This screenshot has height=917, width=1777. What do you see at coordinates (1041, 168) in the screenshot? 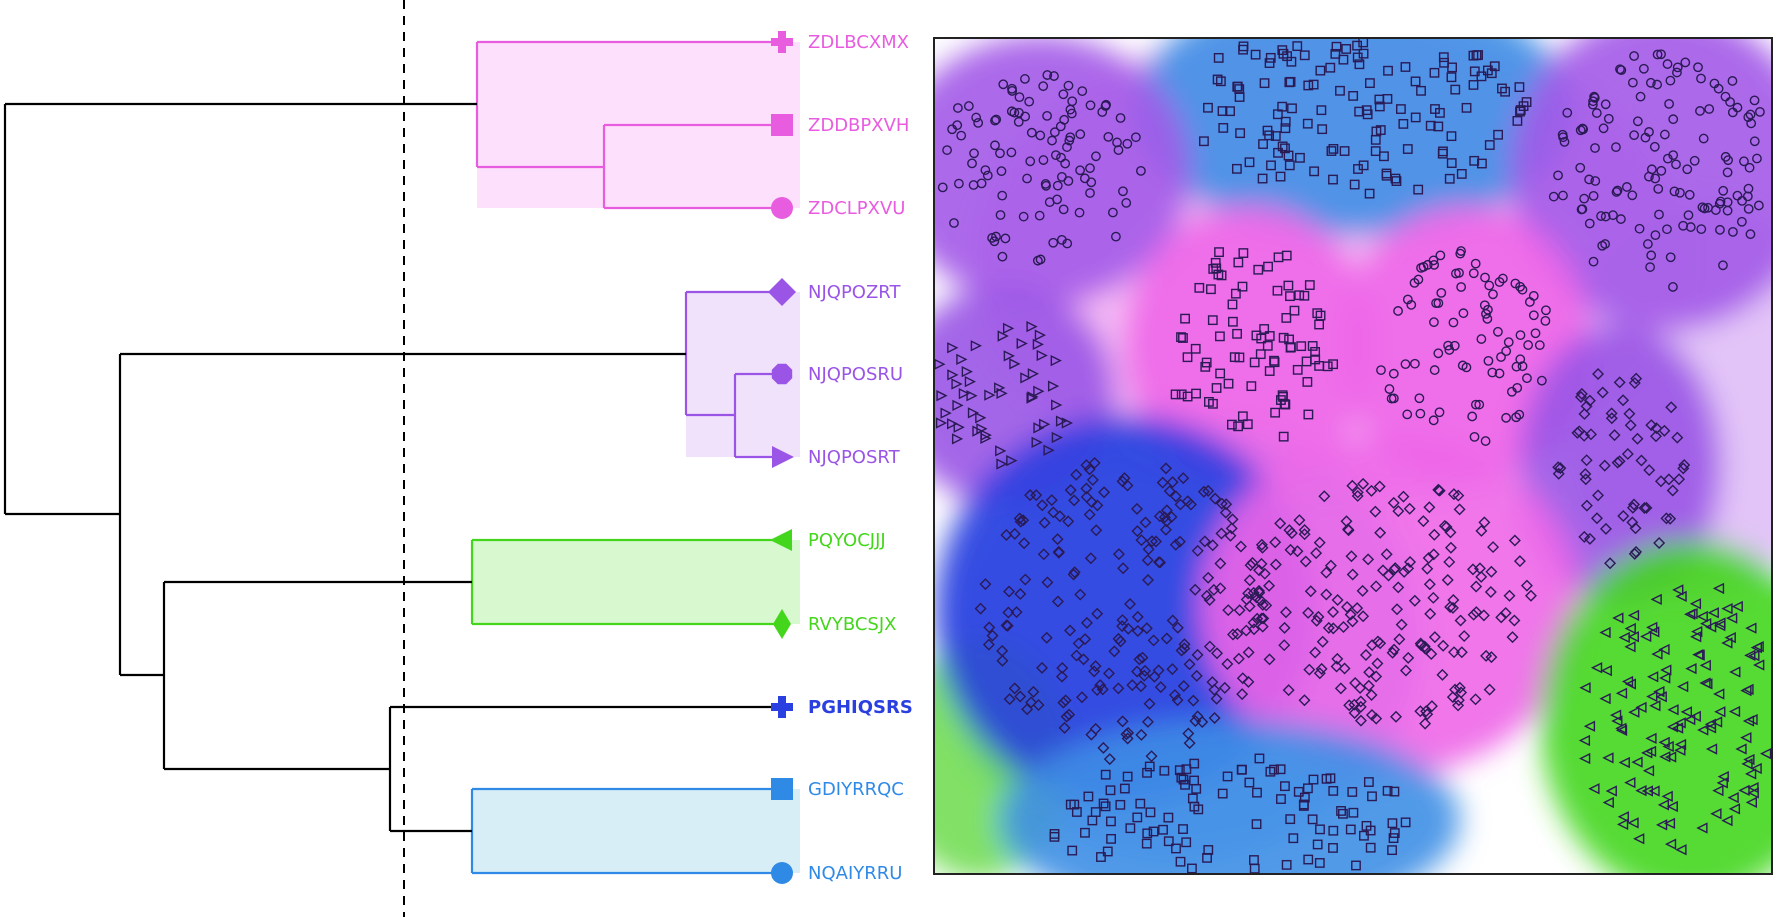
I see `map-points-top-left-purple-circles` at bounding box center [1041, 168].